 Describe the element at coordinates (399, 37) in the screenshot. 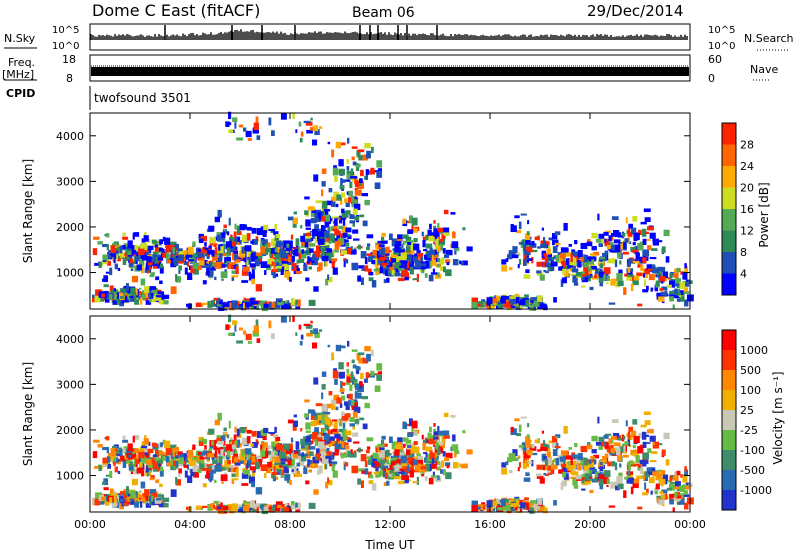

I see `nsky-panel: N.Sky 10^5 10^0 10^5 10^0 N.Search` at that location.